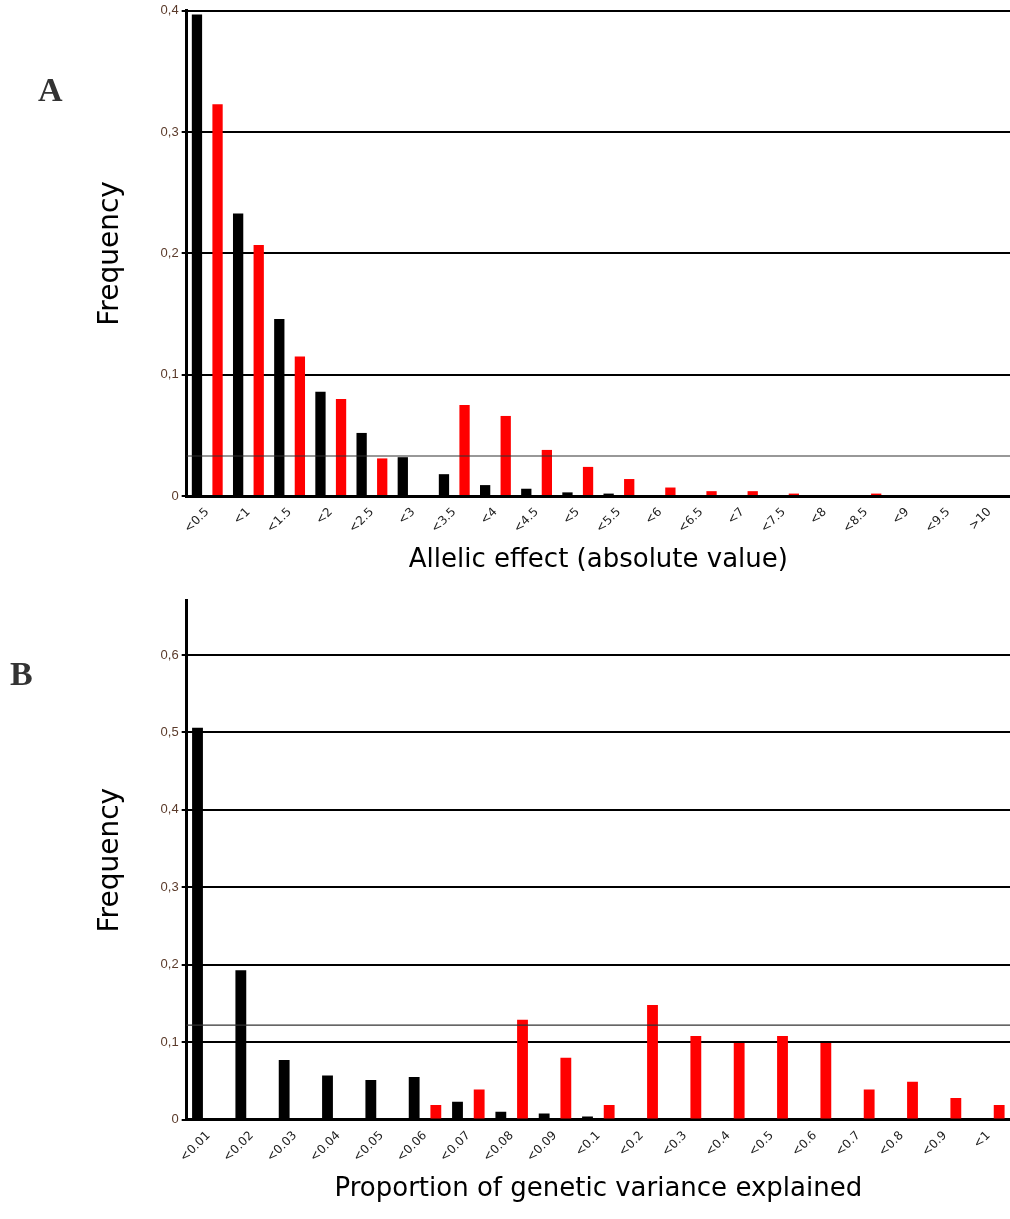 Image resolution: width=1010 pixels, height=1219 pixels. I want to click on y-tick-label: 0,6, so click(169, 654).